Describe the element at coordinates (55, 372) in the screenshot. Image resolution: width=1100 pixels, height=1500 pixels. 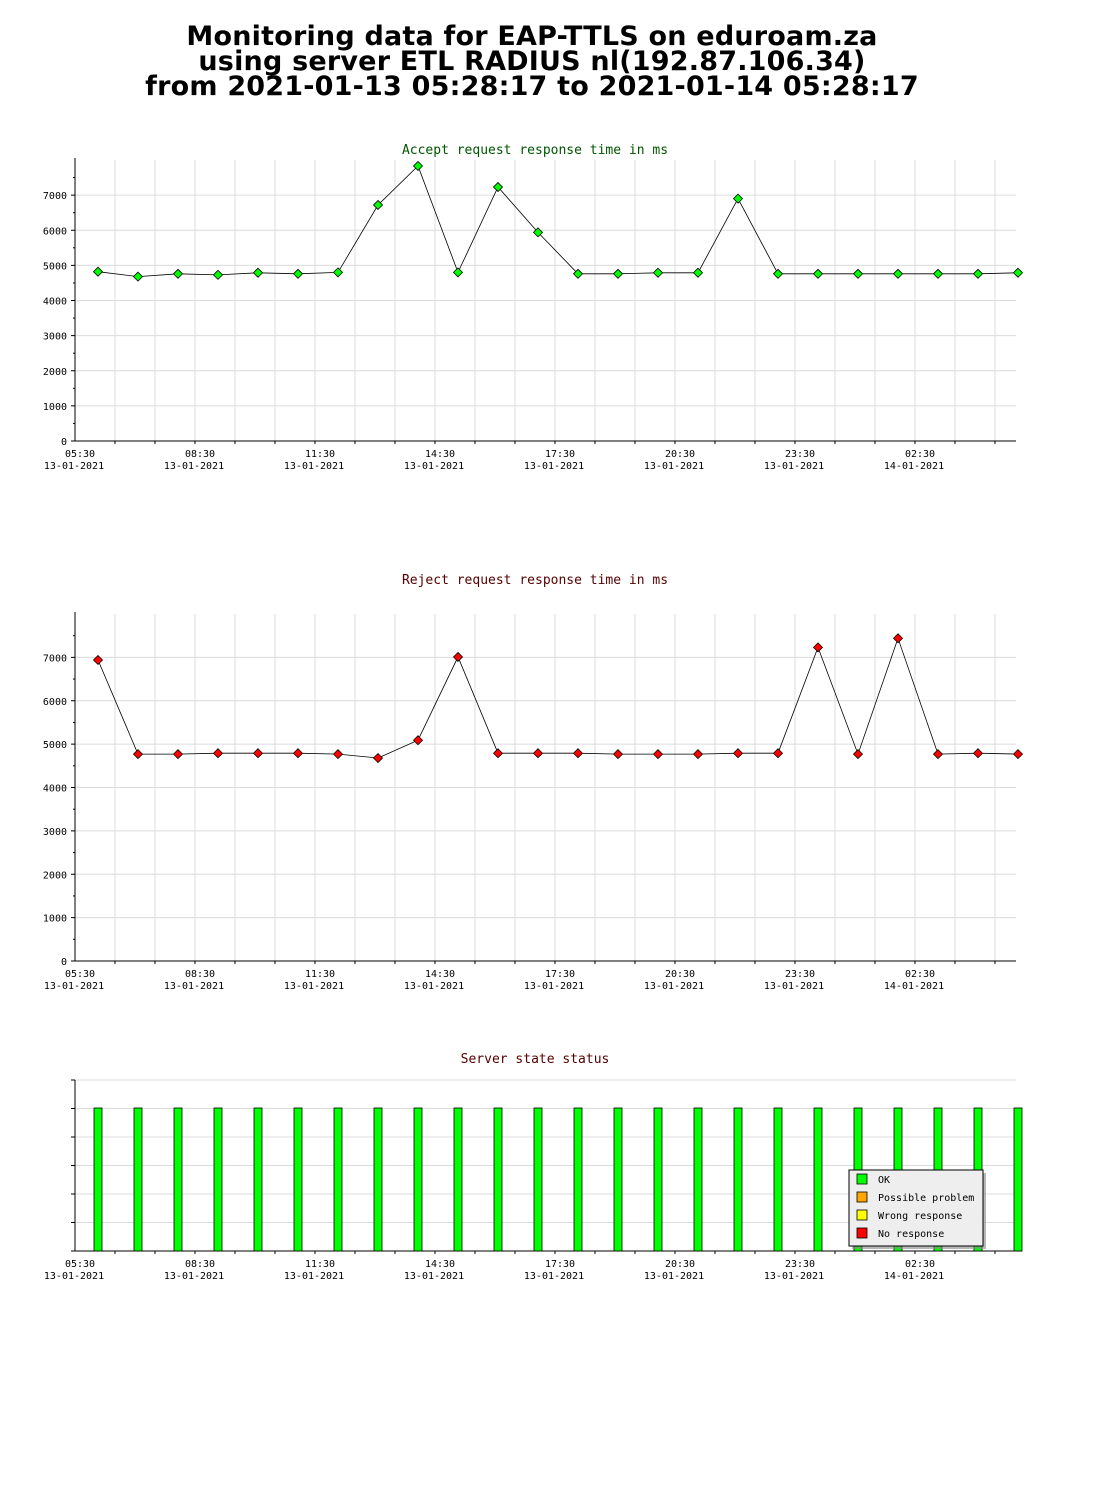
I see `accept-y-tick-label: 2000` at that location.